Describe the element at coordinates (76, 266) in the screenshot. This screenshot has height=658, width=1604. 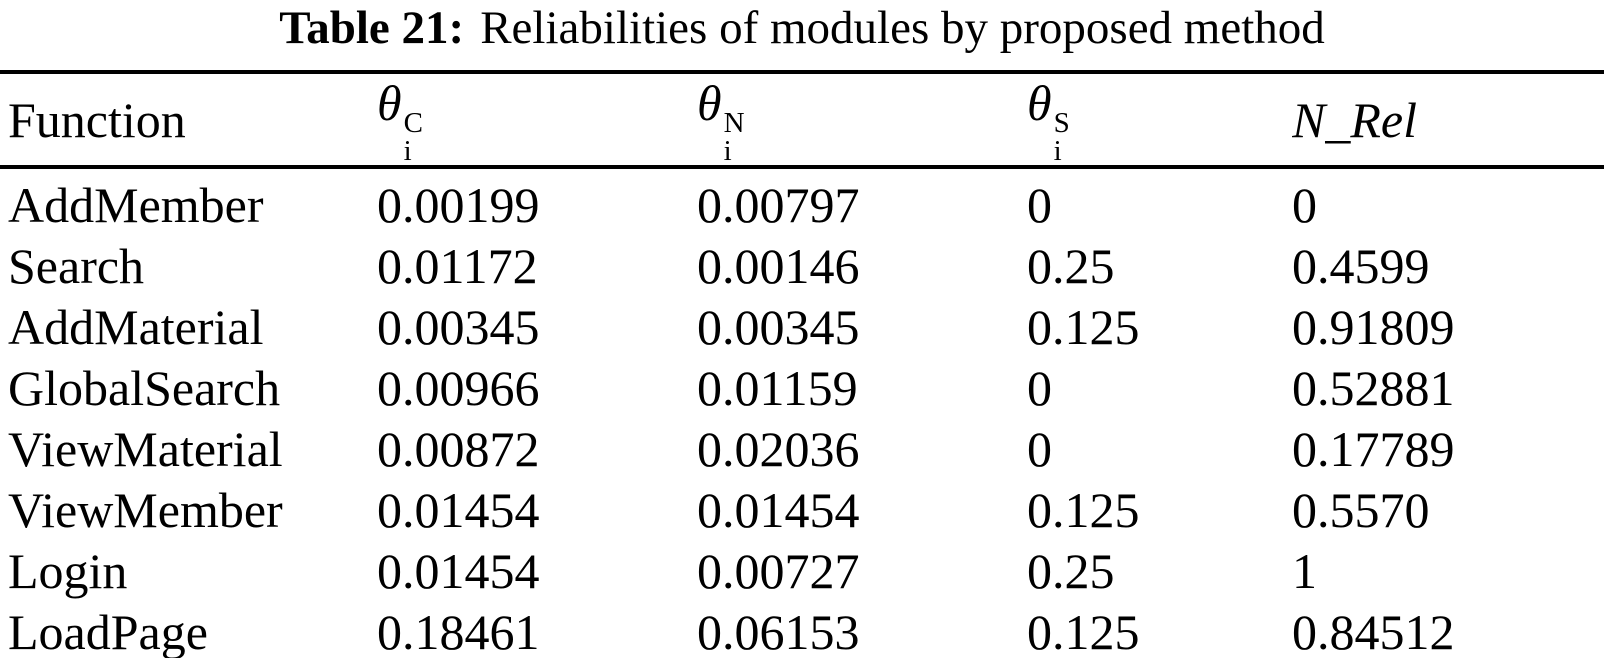
I see `cell-function: Search` at that location.